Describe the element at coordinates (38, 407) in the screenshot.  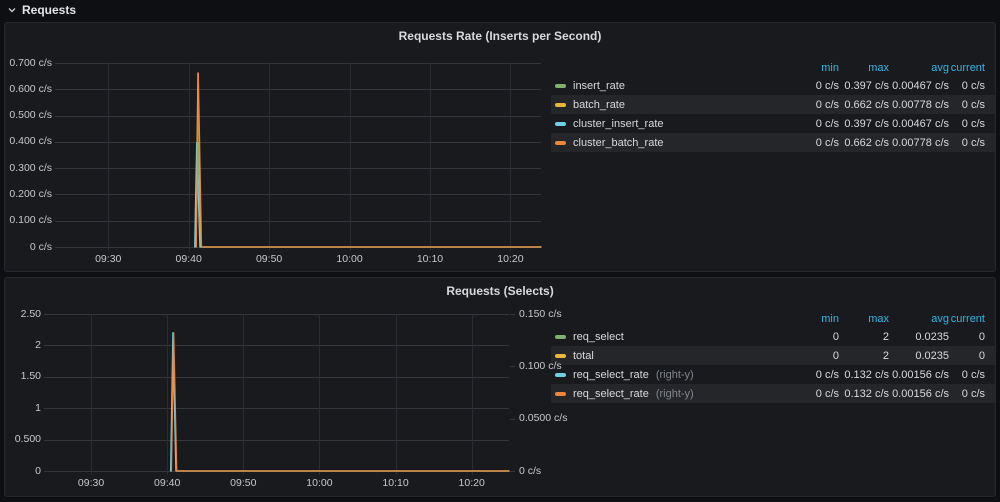
I see `y-axis-tick-label: 1` at that location.